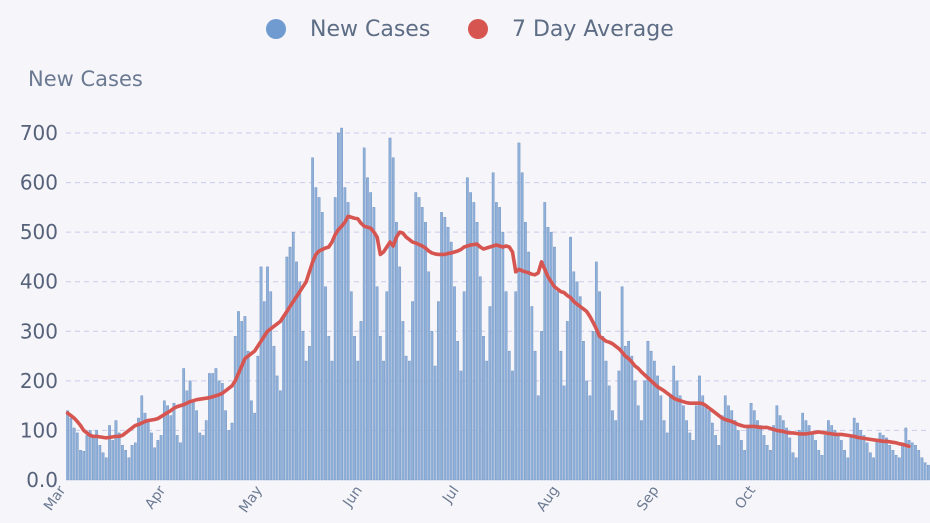 Image resolution: width=930 pixels, height=523 pixels. I want to click on legend-item-7-day-average: 7 Day Average, so click(571, 29).